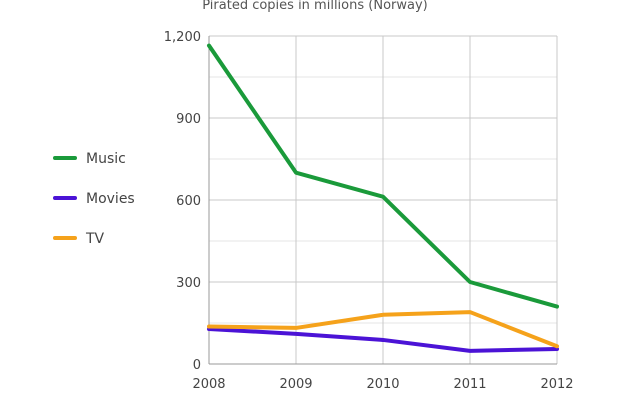 This screenshot has width=640, height=400. Describe the element at coordinates (383, 340) in the screenshot. I see `series-line-movies` at that location.